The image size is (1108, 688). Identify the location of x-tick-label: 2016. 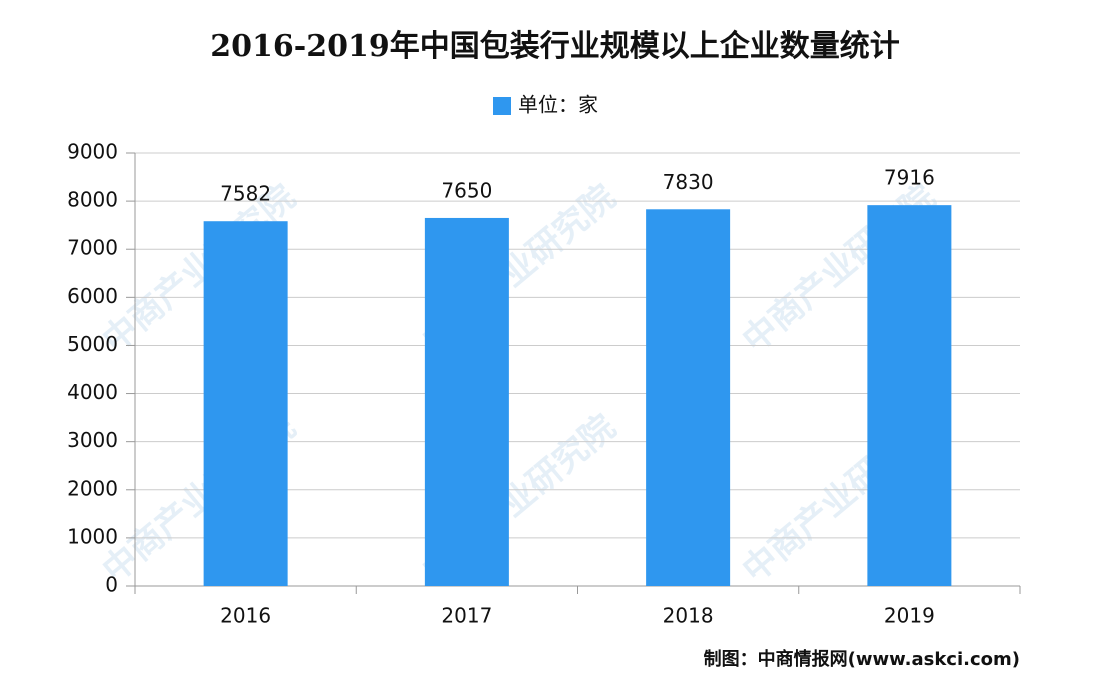
(245, 616).